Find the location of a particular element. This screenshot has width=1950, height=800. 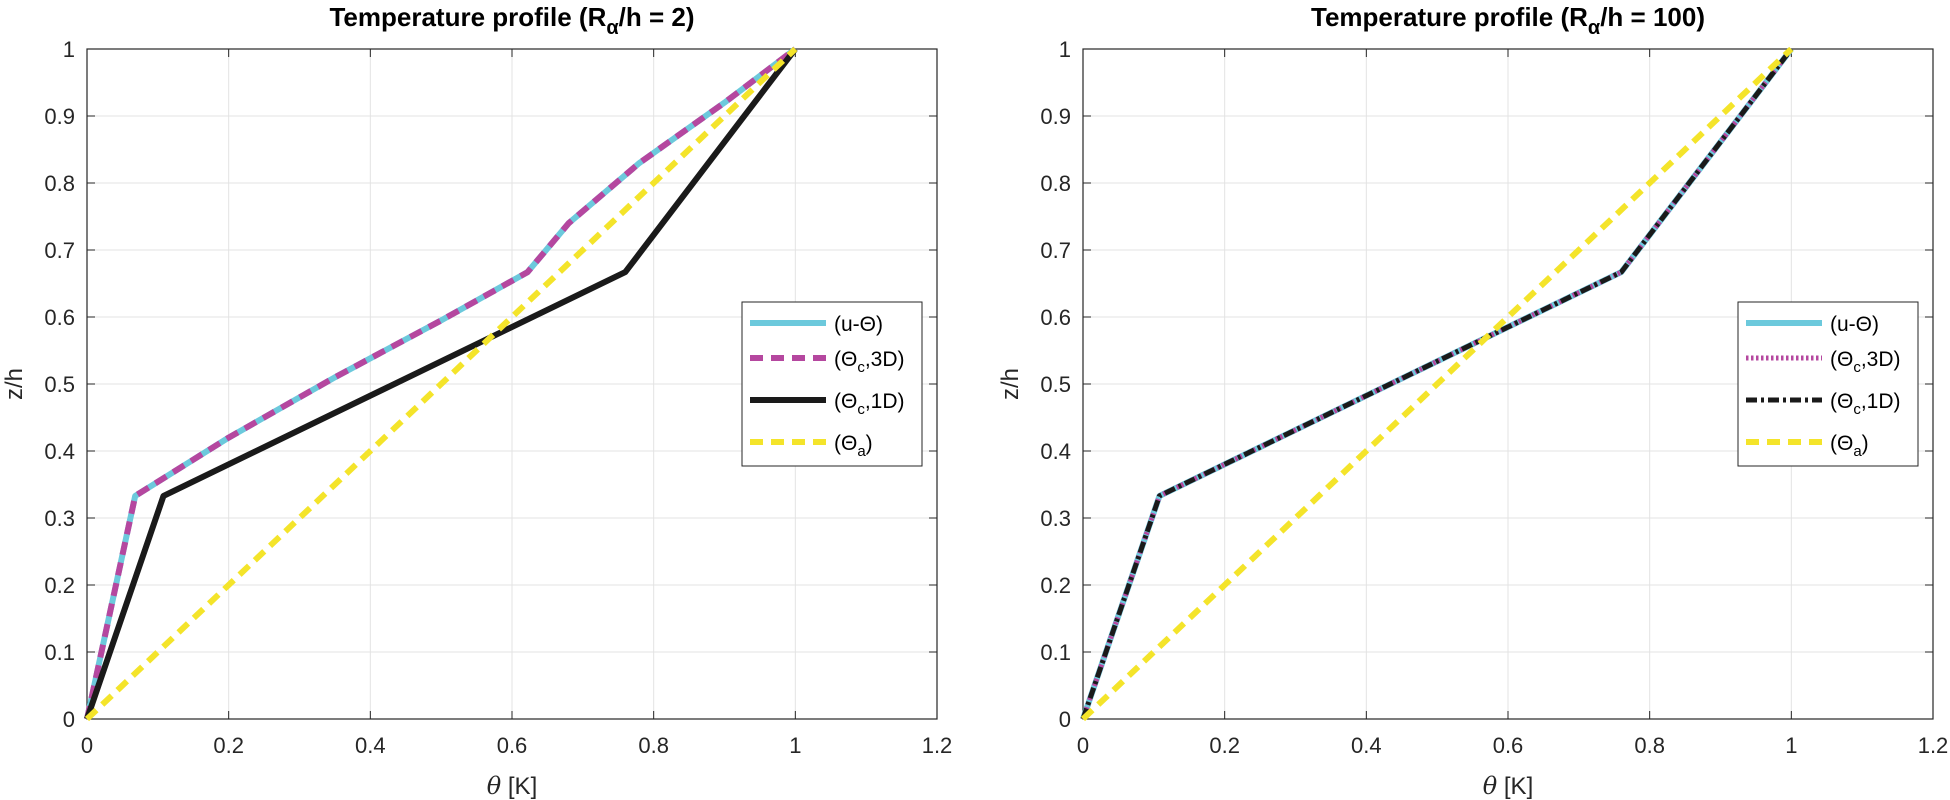

chart-left-y-axis-label: z/h is located at coordinates (14, 384).